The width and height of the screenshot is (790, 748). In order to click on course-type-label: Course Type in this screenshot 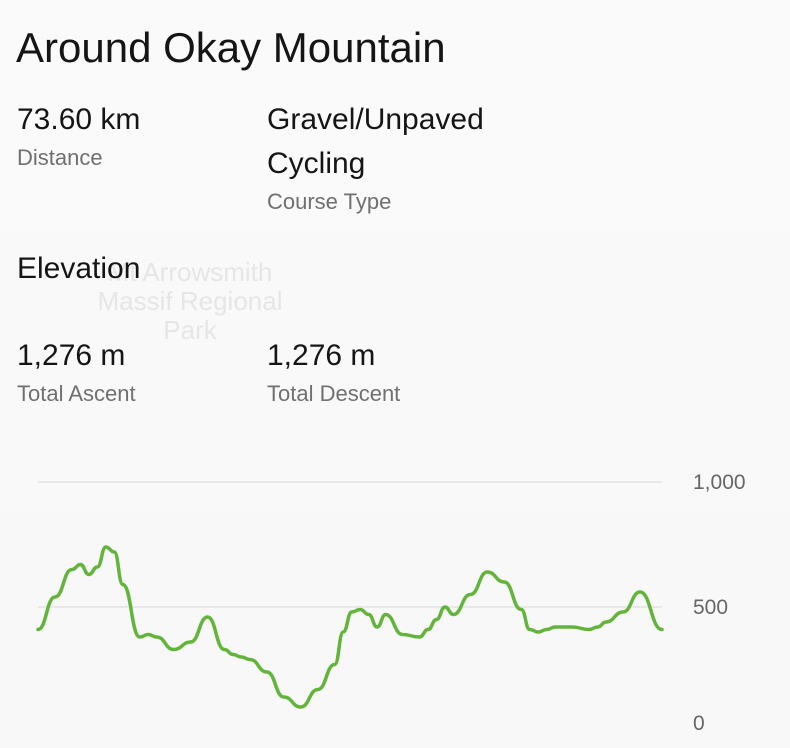, I will do `click(329, 201)`.